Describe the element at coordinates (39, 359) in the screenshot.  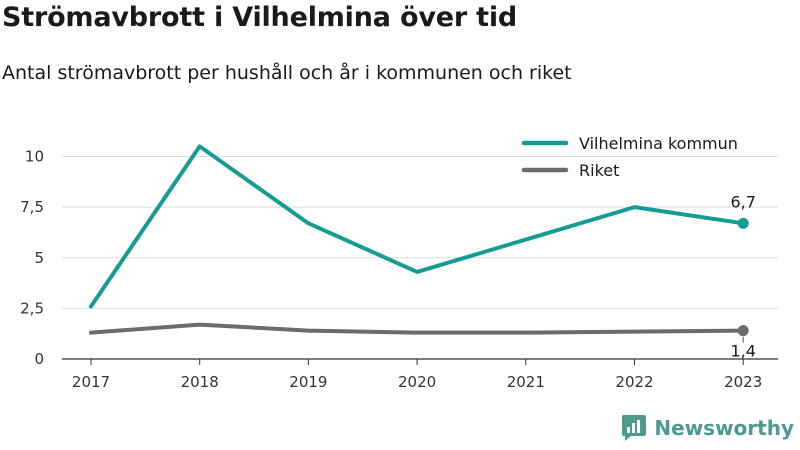
I see `y-tick-label: 0` at that location.